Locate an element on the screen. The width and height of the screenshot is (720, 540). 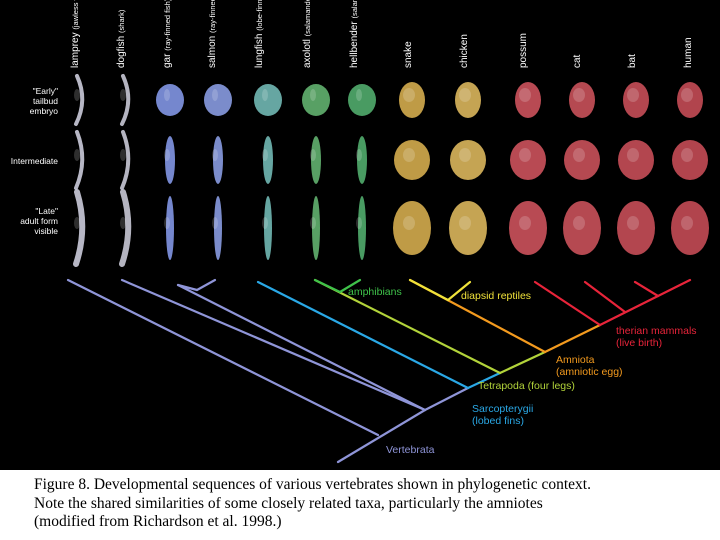
clade-label-amniota: Amniota (amniotic egg) is located at coordinates (589, 366).